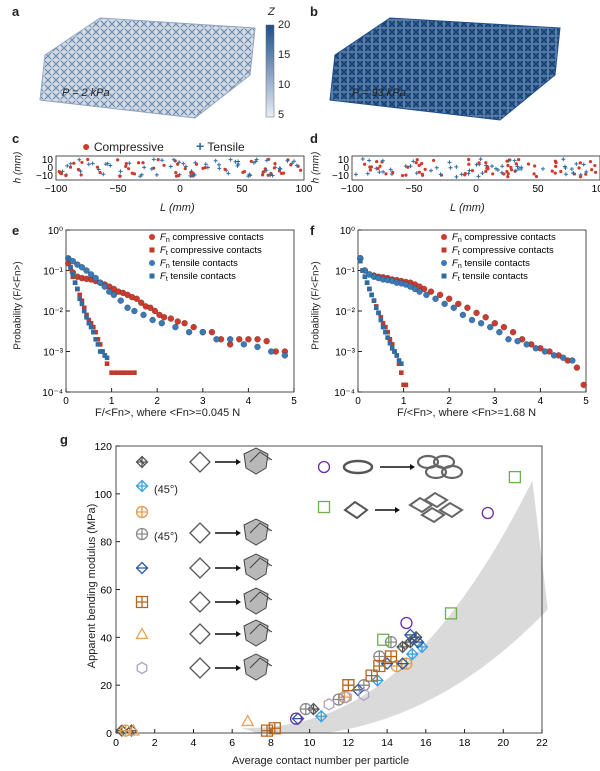 The width and height of the screenshot is (600, 771). Describe the element at coordinates (391, 642) in the screenshot. I see `g-data-point-circle-plus` at that location.